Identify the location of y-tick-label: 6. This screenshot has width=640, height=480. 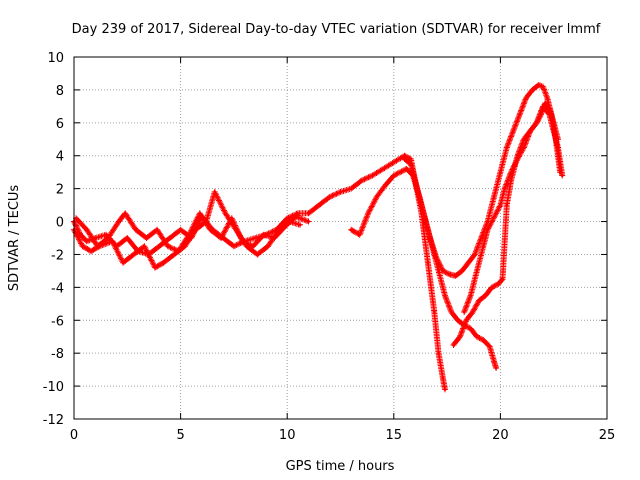
(60, 124).